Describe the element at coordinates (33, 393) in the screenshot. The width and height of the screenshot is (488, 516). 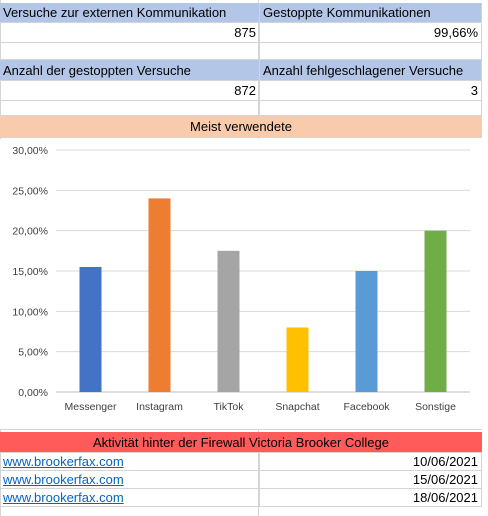
I see `y-tick-label: 0,00%` at that location.